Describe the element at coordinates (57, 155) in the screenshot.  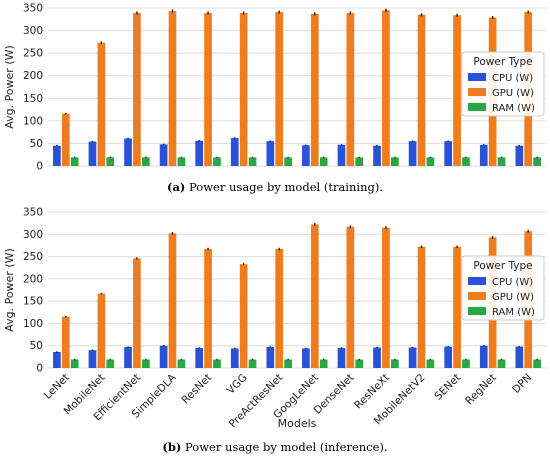
I see `bar-cpu-lenet` at that location.